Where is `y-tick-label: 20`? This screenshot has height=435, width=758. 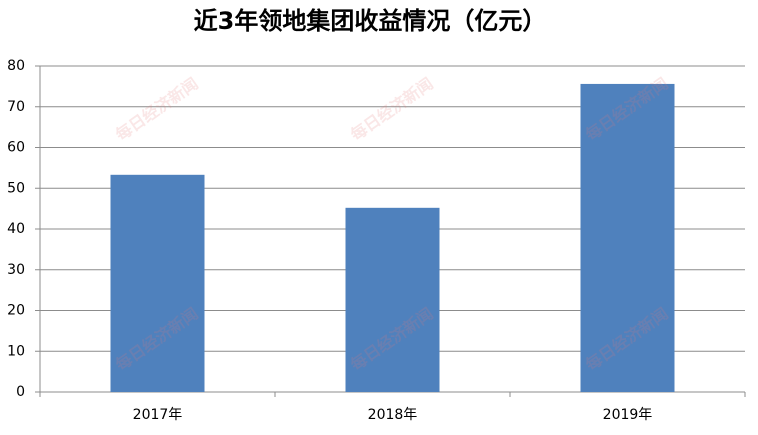
y-tick-label: 20 is located at coordinates (16, 311).